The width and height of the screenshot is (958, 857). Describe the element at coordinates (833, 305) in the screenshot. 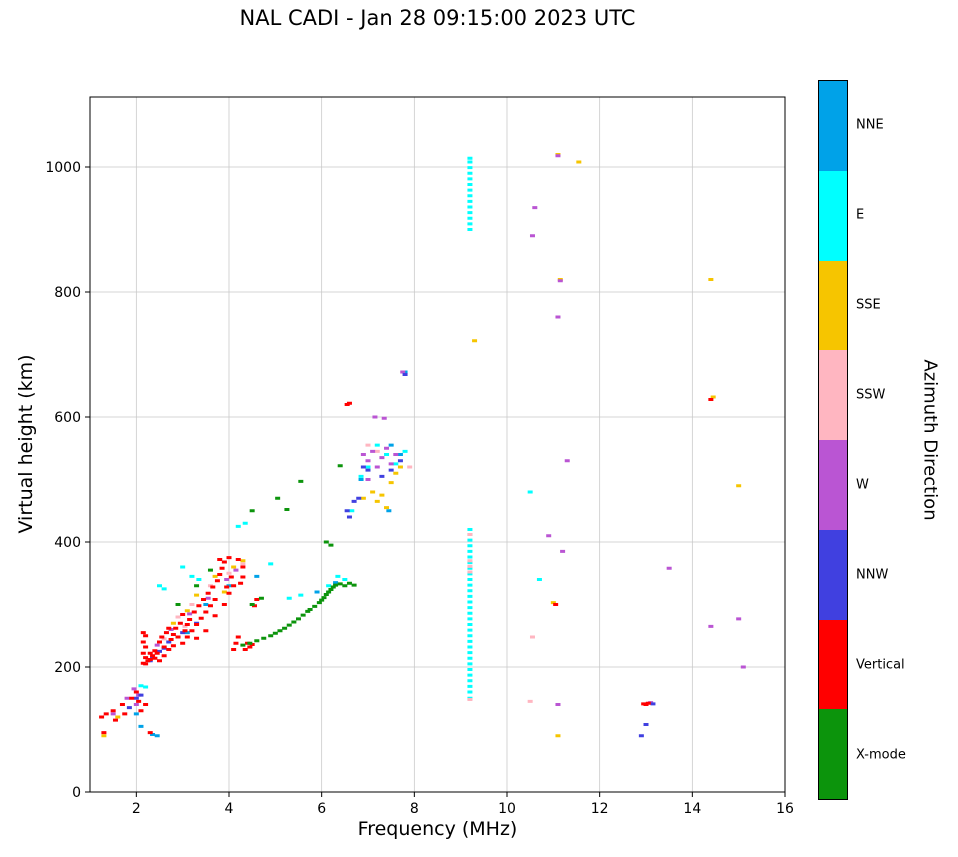

I see `colorbar-segment-sse` at that location.